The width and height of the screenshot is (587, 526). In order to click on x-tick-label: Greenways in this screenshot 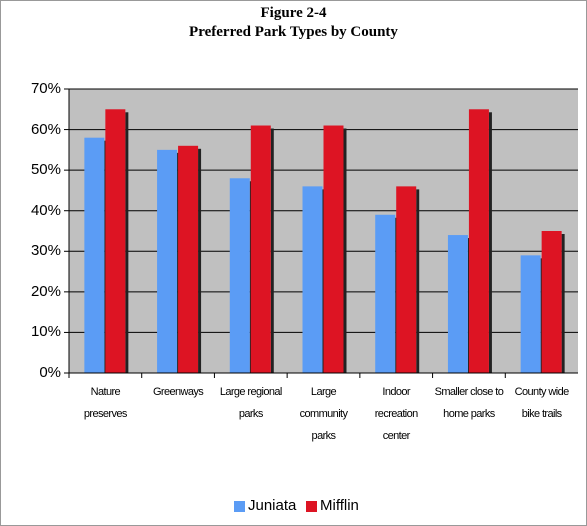, I will do `click(178, 392)`.